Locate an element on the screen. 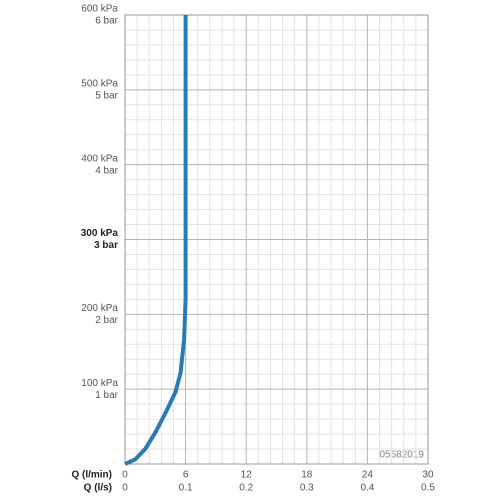 The image size is (496, 496). x2-tick-label: 0.4 is located at coordinates (367, 488).